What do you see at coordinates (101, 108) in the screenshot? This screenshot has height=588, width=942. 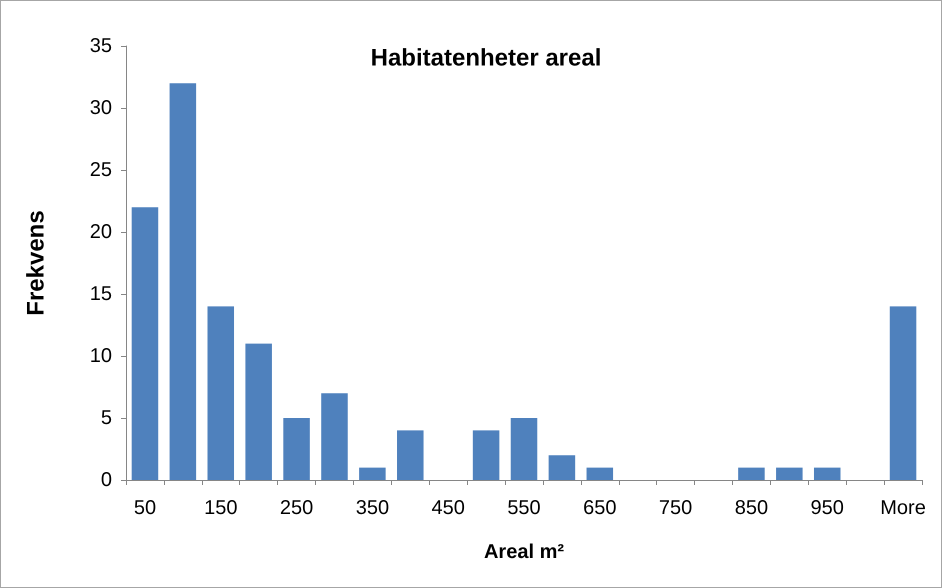 I see `y-tick-label: 30` at bounding box center [101, 108].